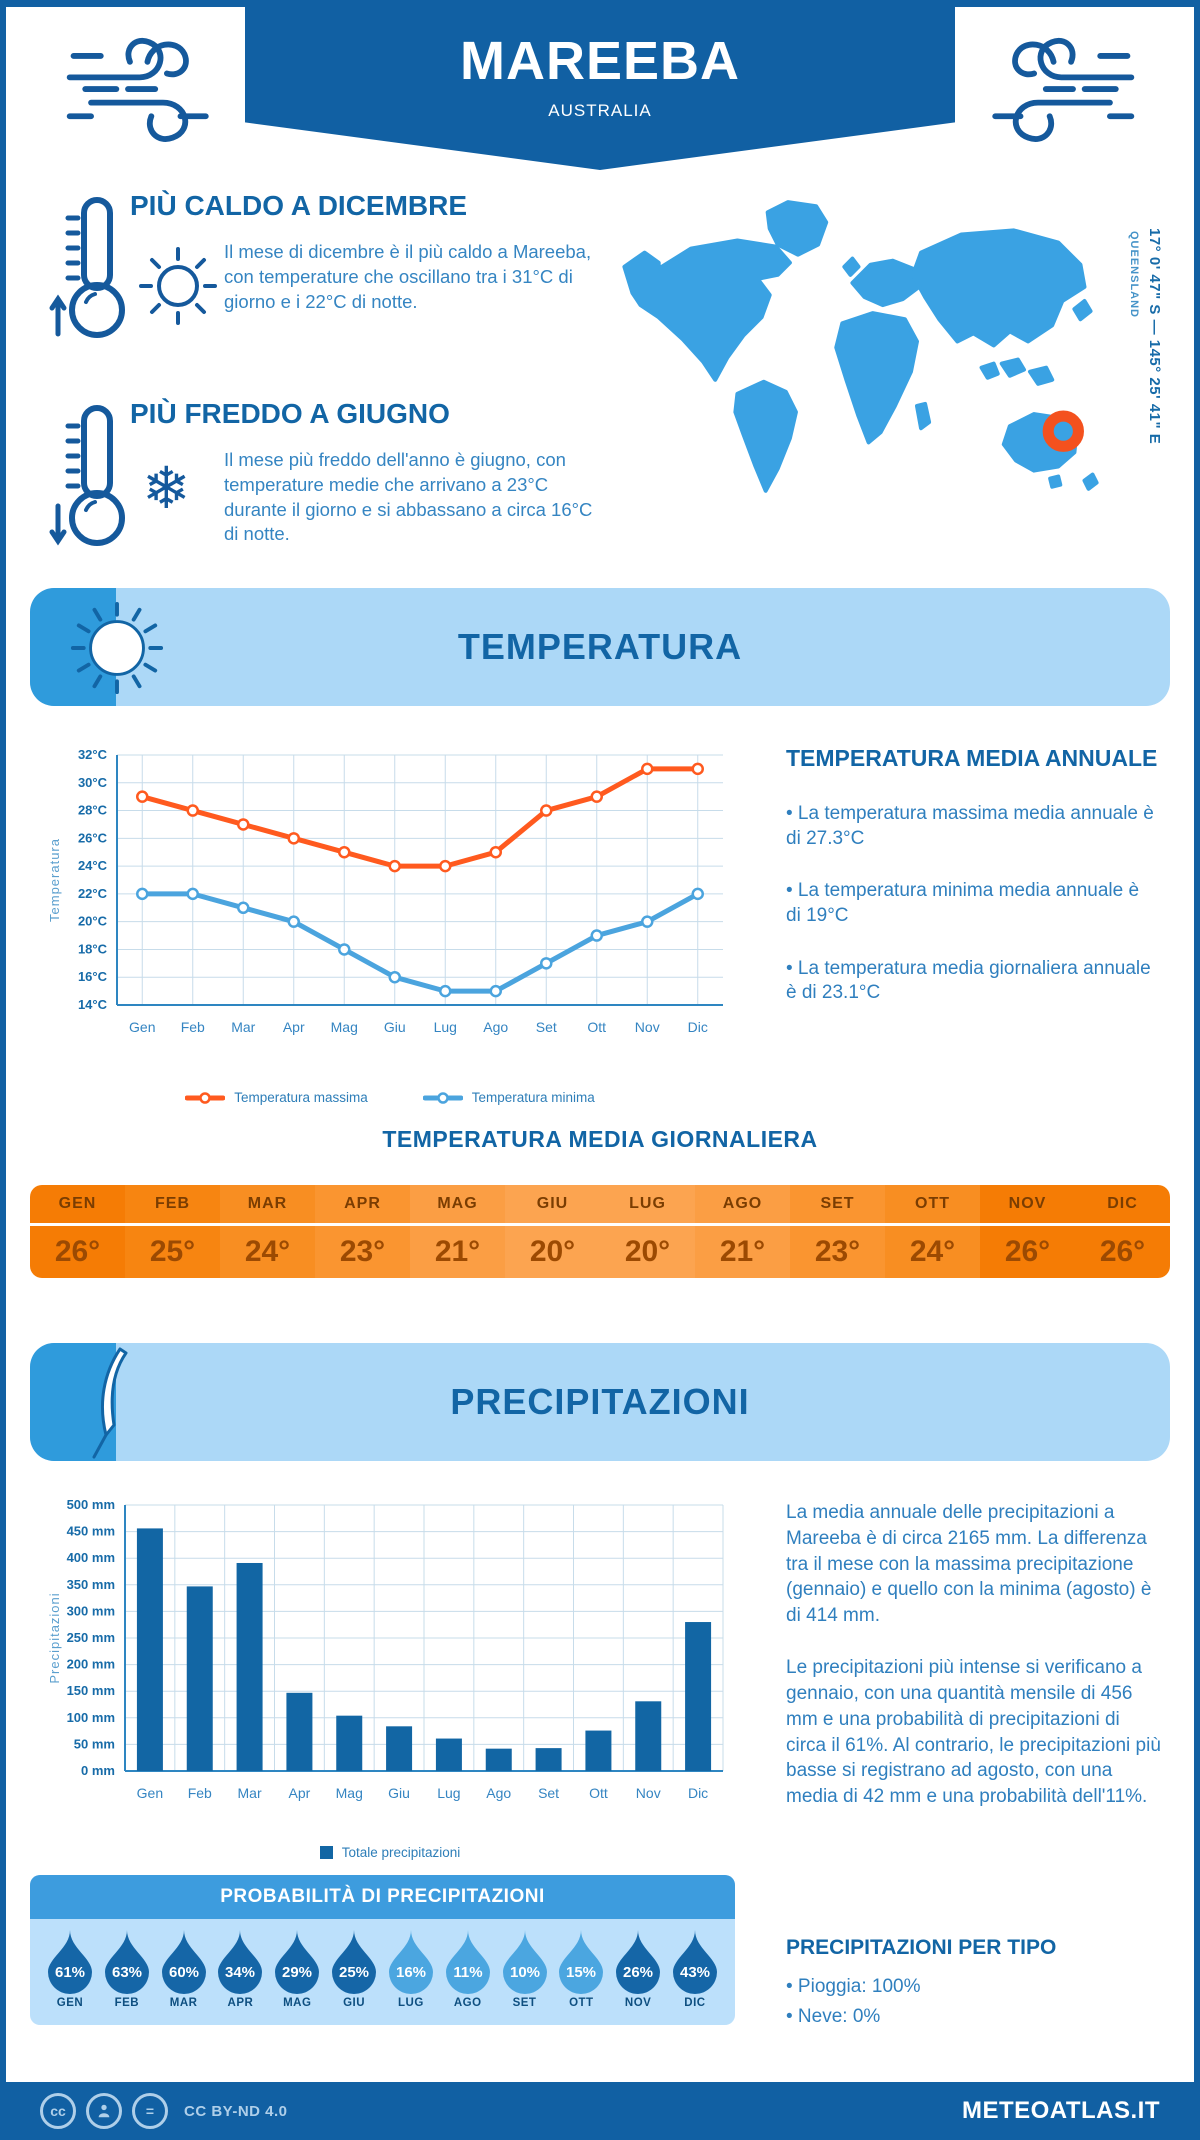 The width and height of the screenshot is (1200, 2140). I want to click on probability-drop: 60% MAR, so click(184, 1968).